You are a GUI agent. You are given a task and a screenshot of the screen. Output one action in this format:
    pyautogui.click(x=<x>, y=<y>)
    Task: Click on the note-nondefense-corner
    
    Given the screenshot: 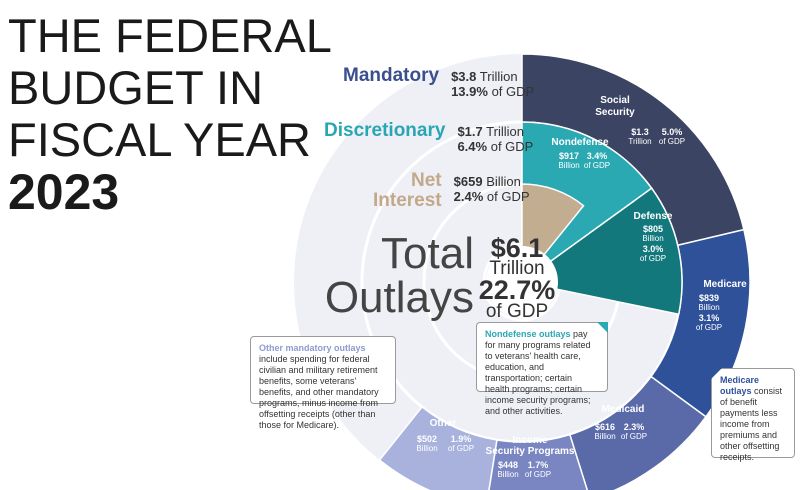 What is the action you would take?
    pyautogui.click(x=602, y=327)
    